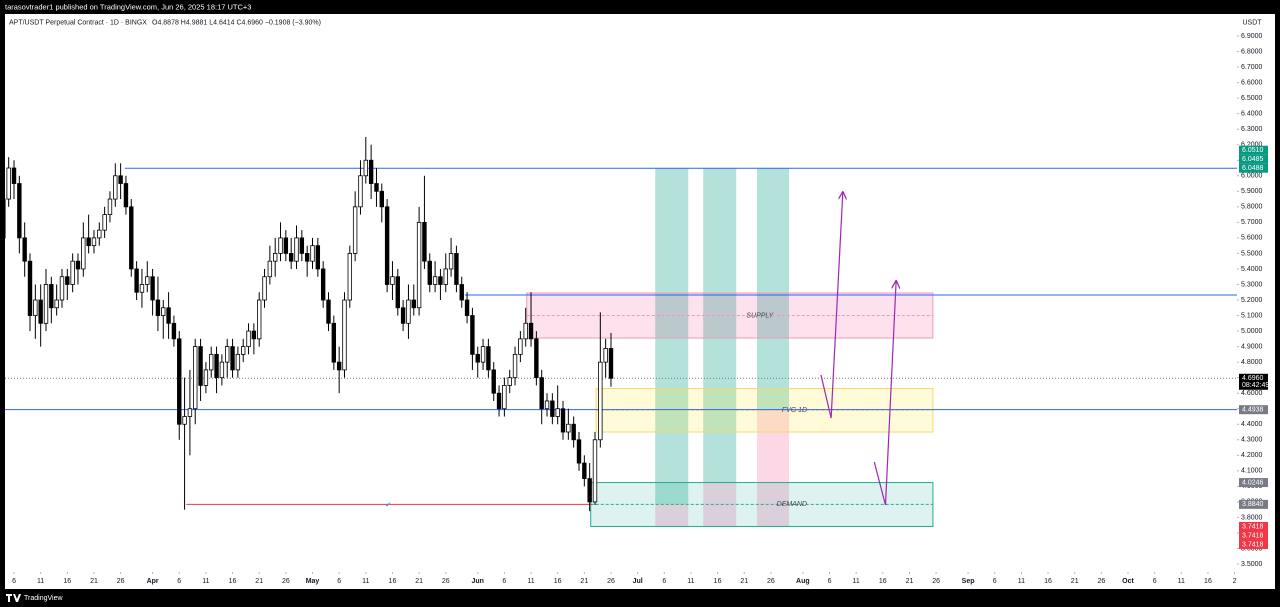  I want to click on y-tick-label: 5.3000, so click(1252, 284).